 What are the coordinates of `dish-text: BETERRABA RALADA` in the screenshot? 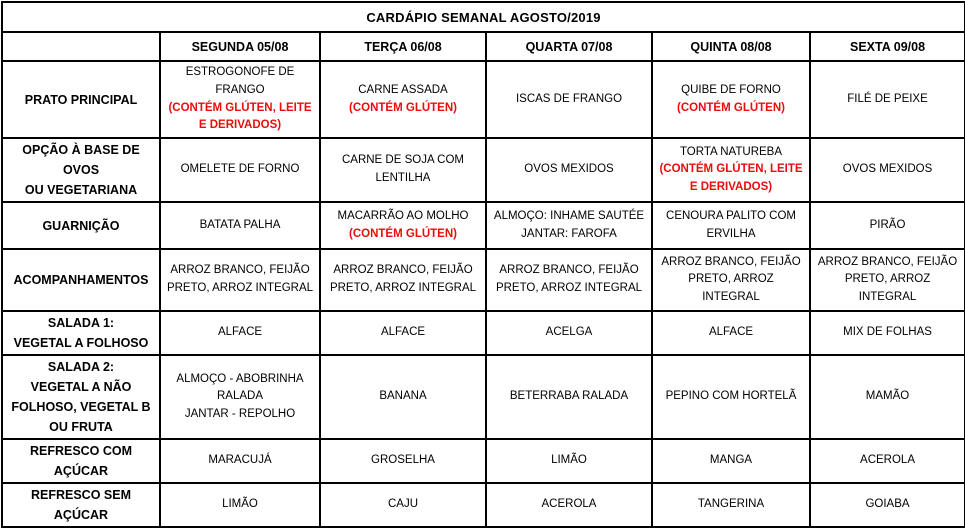 It's located at (569, 396).